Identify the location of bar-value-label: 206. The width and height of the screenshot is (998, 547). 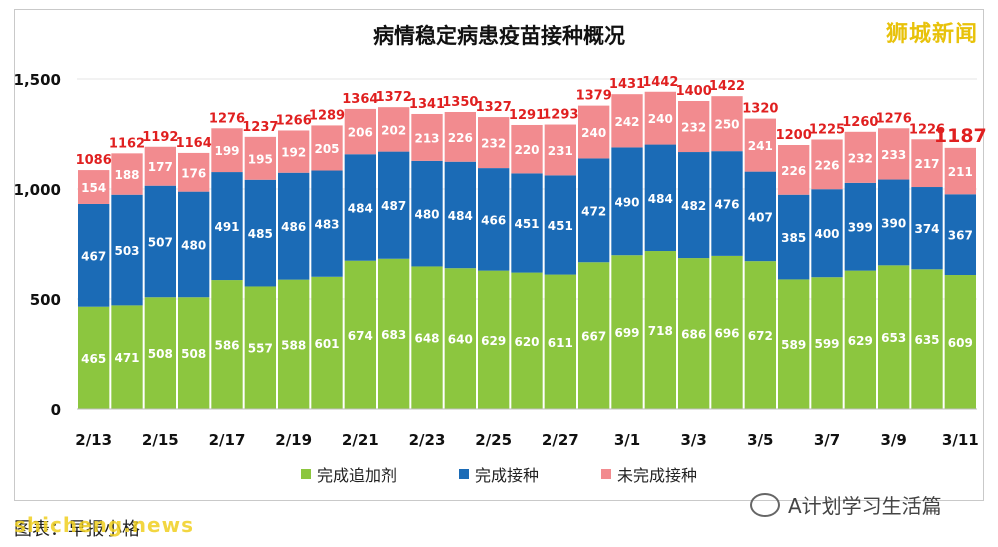
(360, 133).